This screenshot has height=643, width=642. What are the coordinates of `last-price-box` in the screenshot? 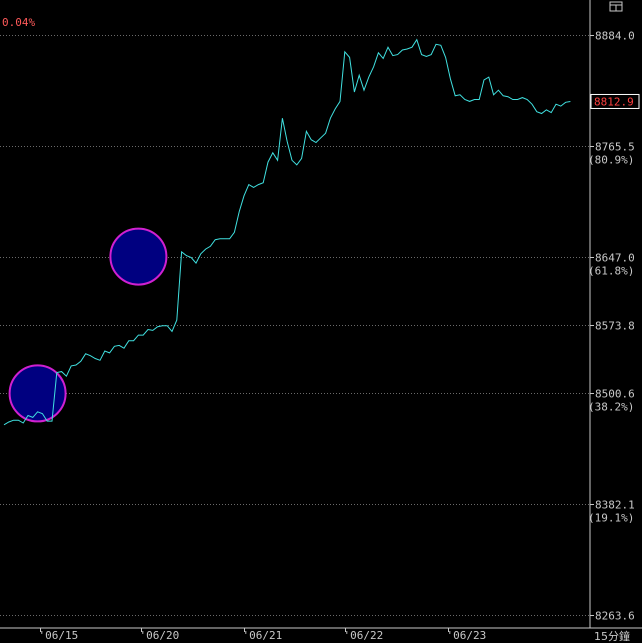 It's located at (615, 101).